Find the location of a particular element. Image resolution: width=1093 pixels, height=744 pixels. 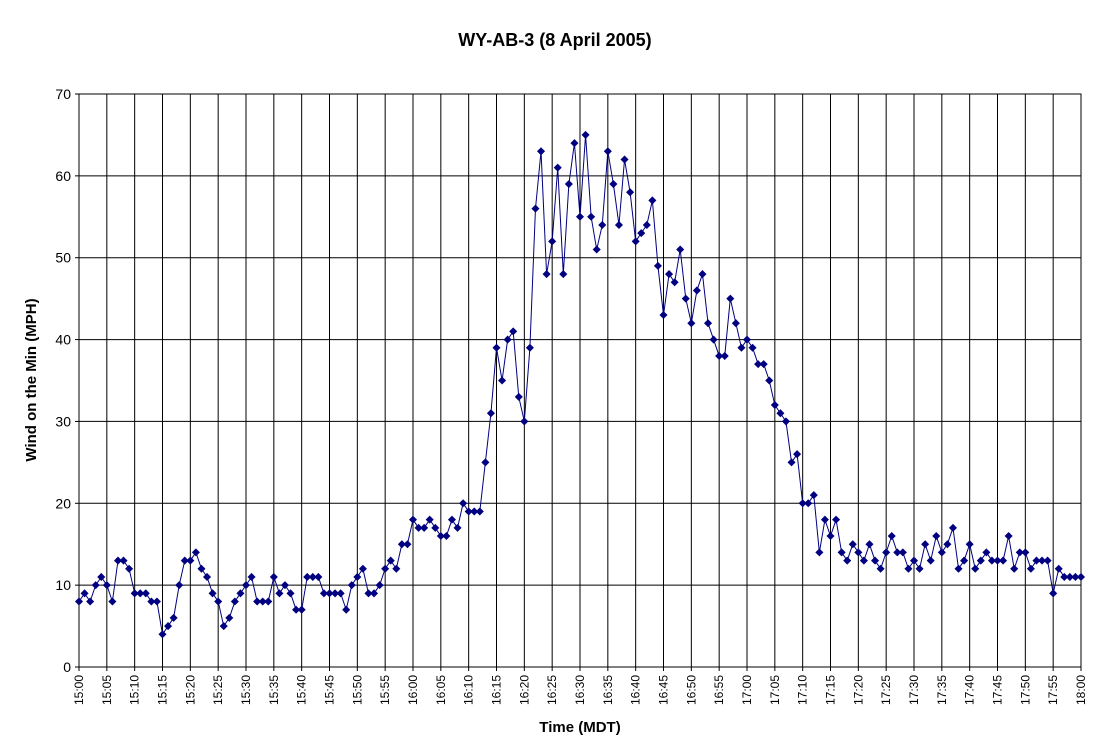

y-tick-label: 30 is located at coordinates (63, 421).